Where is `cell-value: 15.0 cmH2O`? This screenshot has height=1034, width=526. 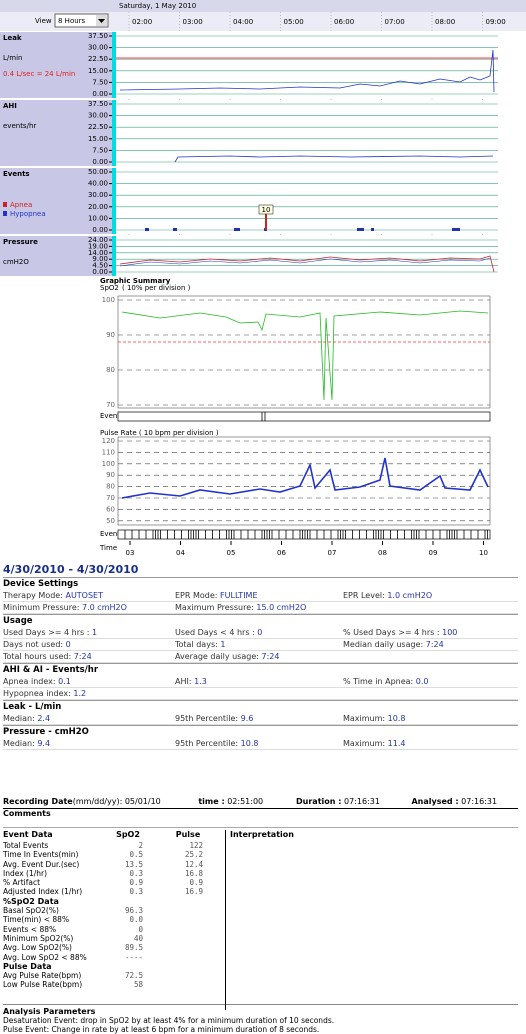 cell-value: 15.0 cmH2O is located at coordinates (281, 607).